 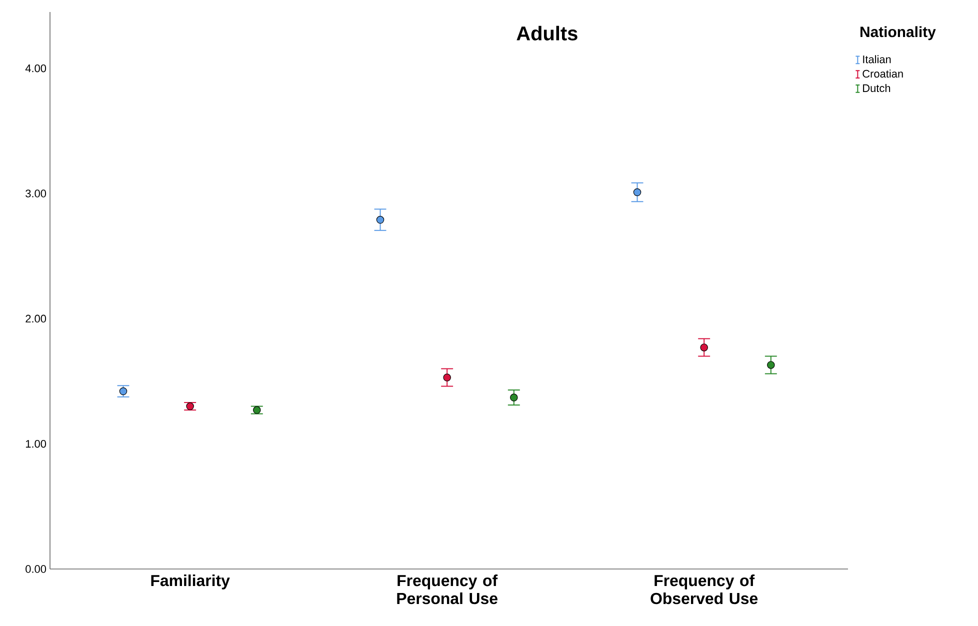 I want to click on legend-label: Croatian, so click(x=882, y=74).